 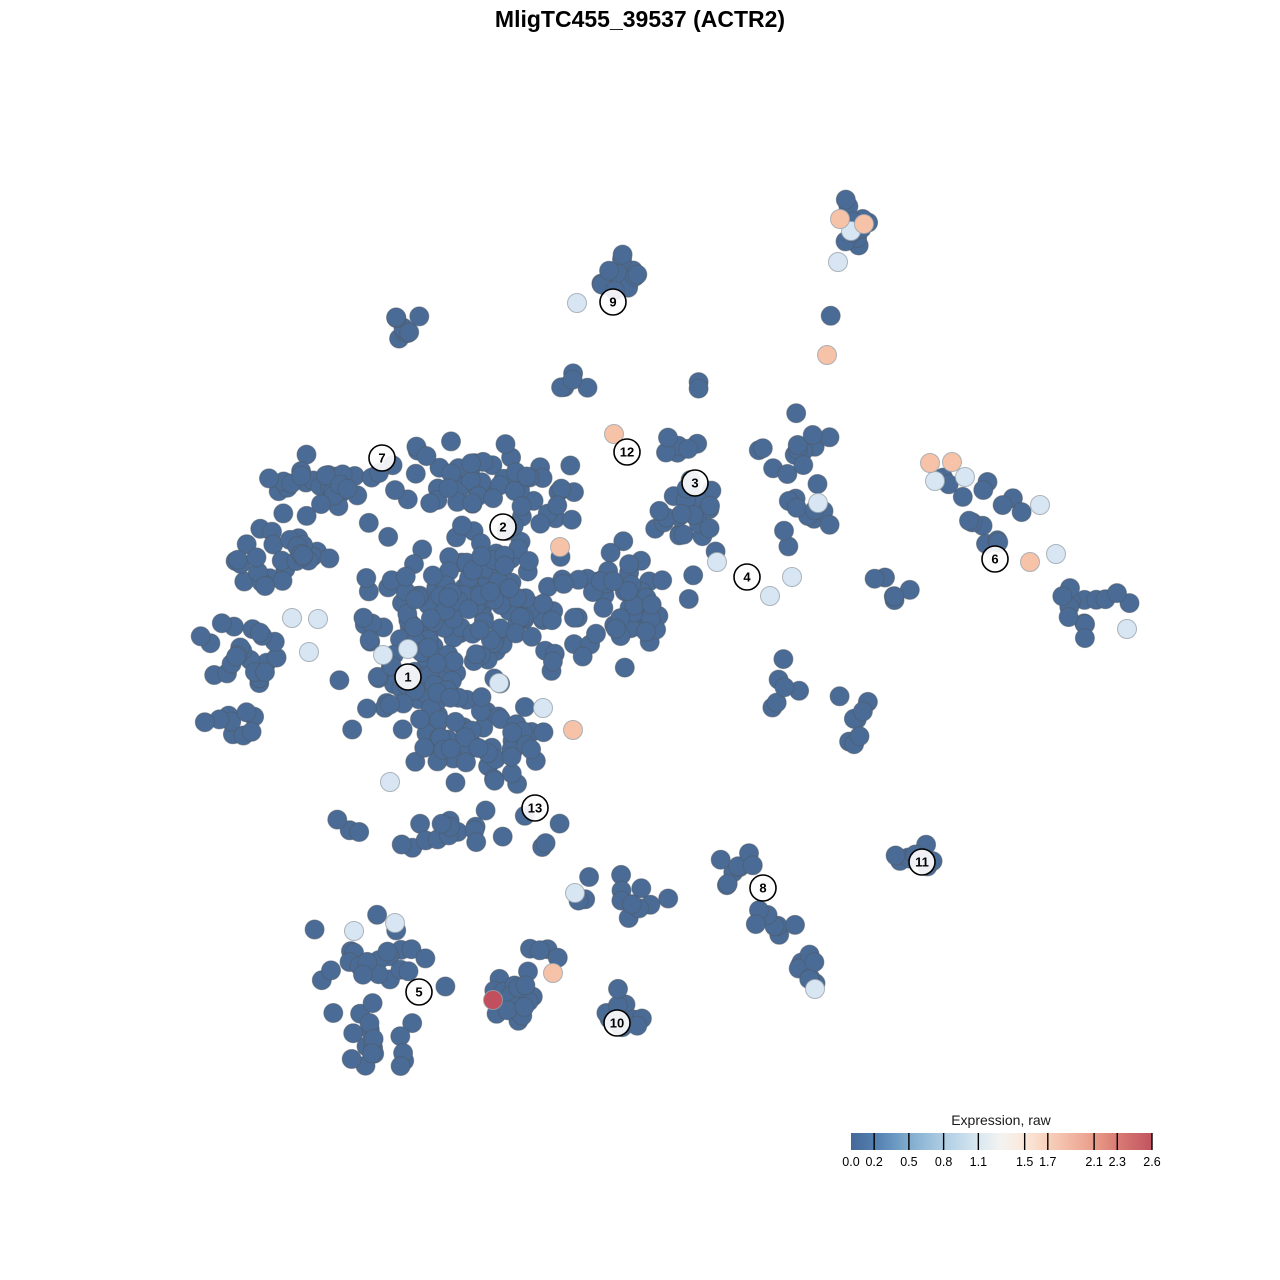 What do you see at coordinates (922, 862) in the screenshot?
I see `cluster-label-number: 11` at bounding box center [922, 862].